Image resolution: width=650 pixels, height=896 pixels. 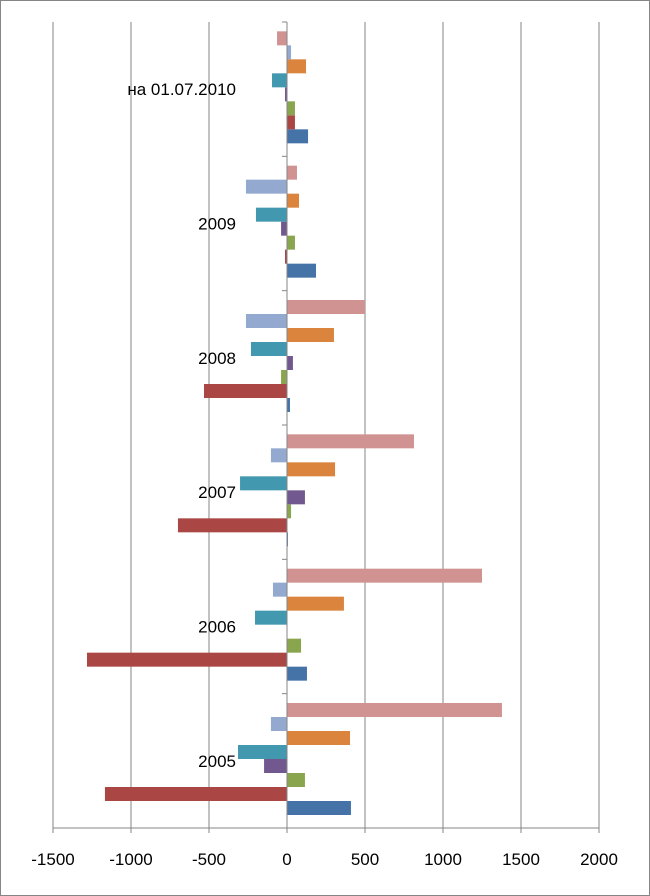 What do you see at coordinates (217, 358) in the screenshot?
I see `category-label: 2008` at bounding box center [217, 358].